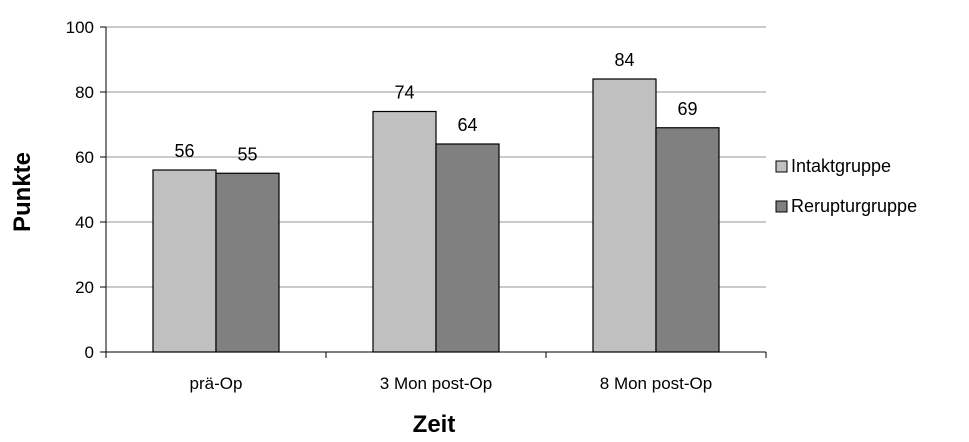 The height and width of the screenshot is (442, 969). What do you see at coordinates (84, 92) in the screenshot?
I see `y-tick-label: 80` at bounding box center [84, 92].